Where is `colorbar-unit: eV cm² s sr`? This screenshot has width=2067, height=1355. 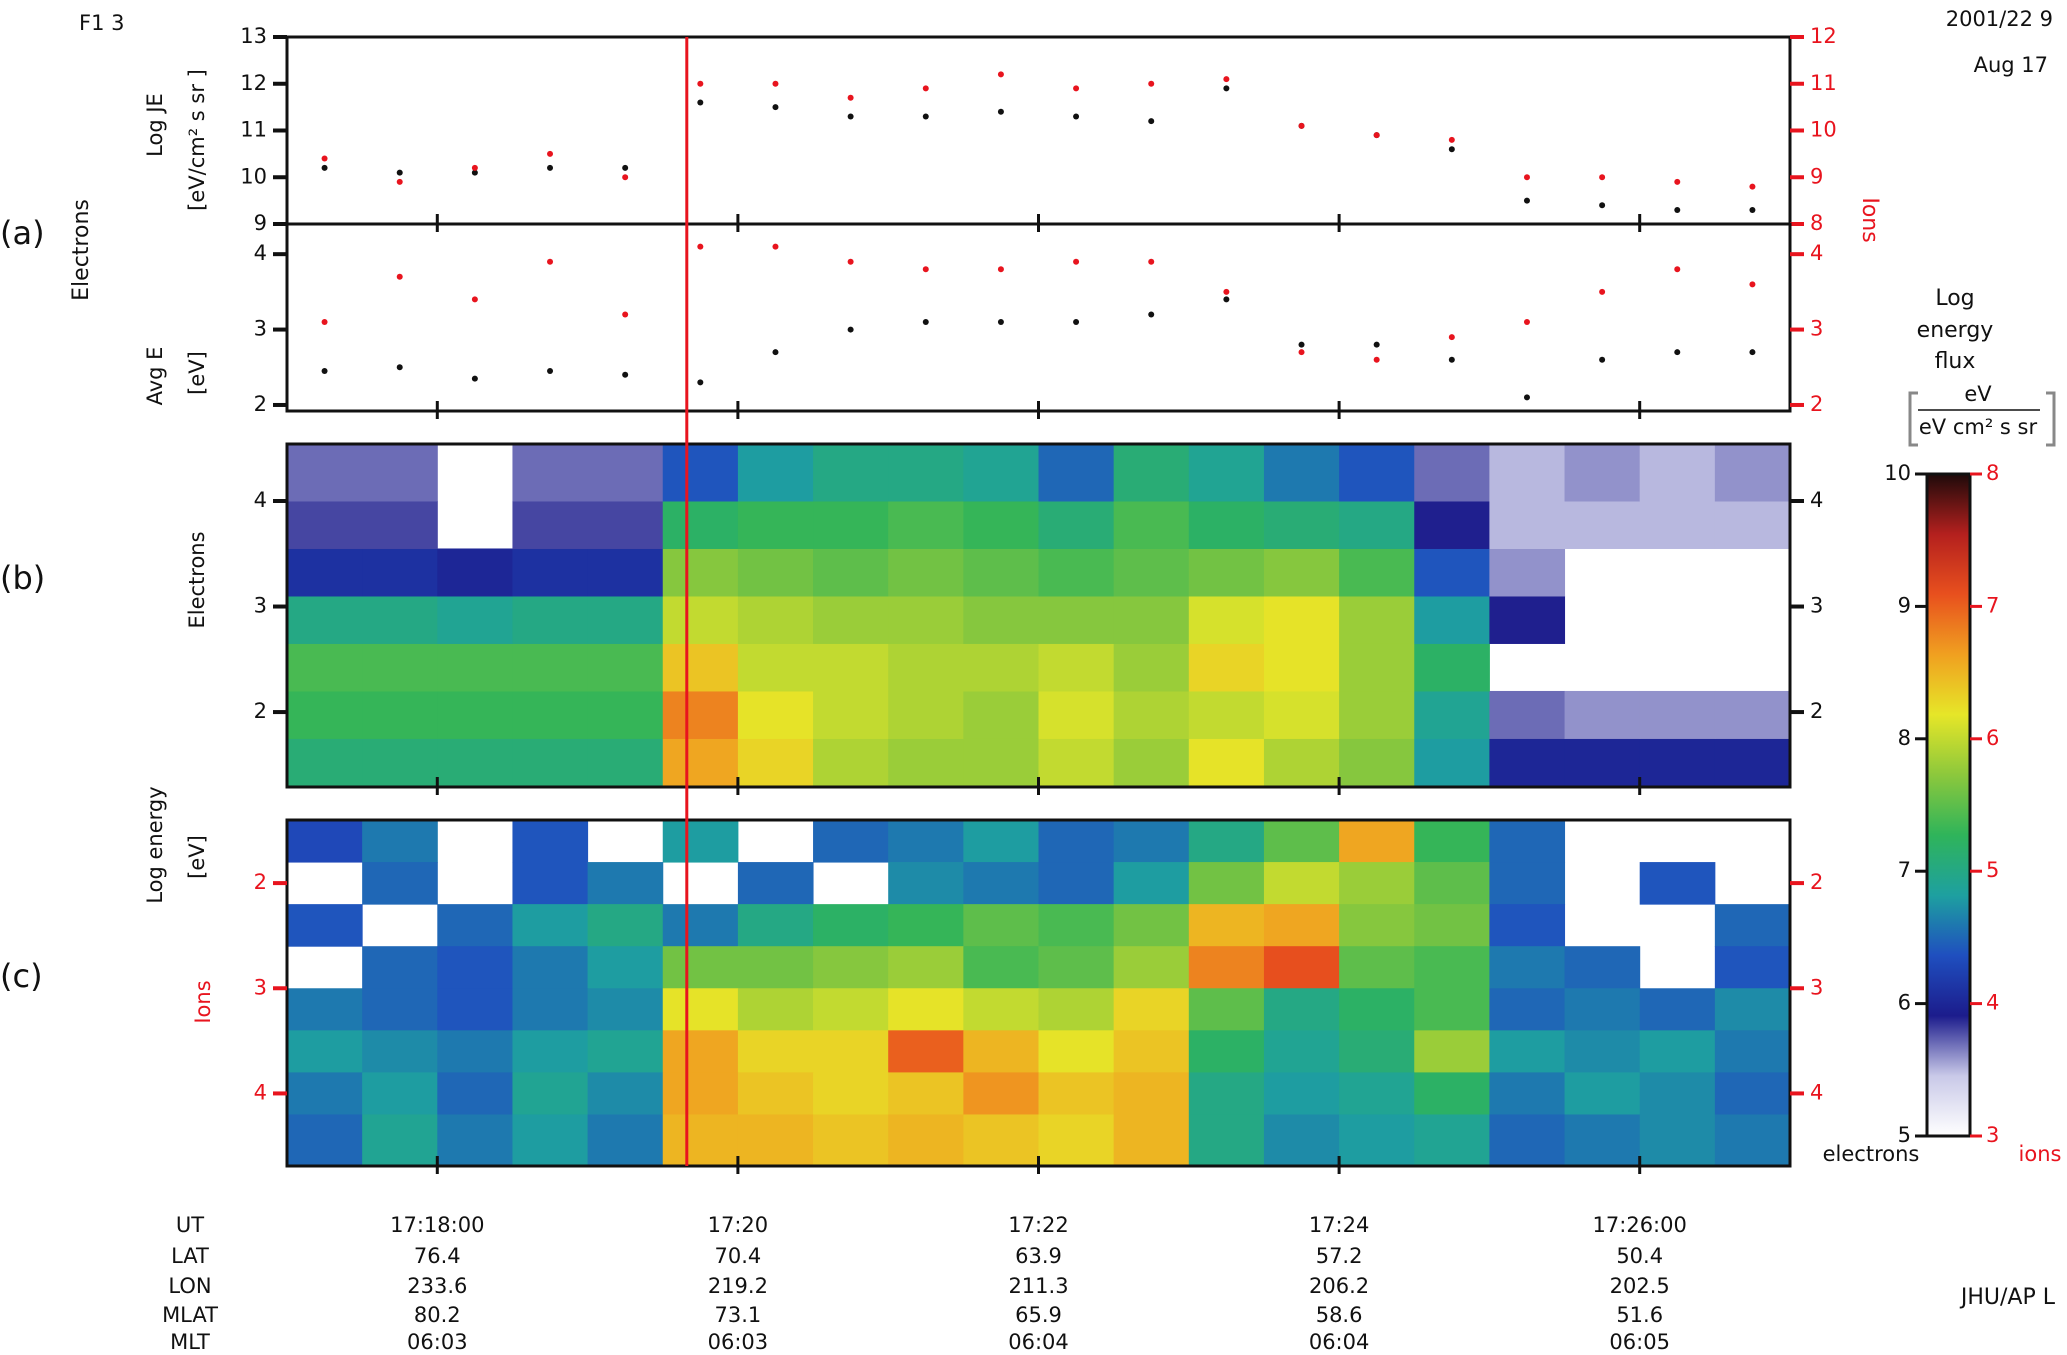
colorbar-unit: eV cm² s sr is located at coordinates (1978, 427).